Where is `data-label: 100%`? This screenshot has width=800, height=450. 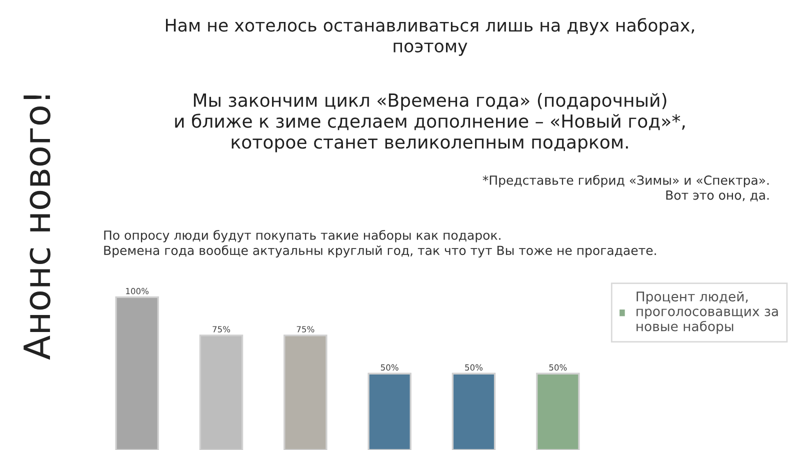 data-label: 100% is located at coordinates (137, 291).